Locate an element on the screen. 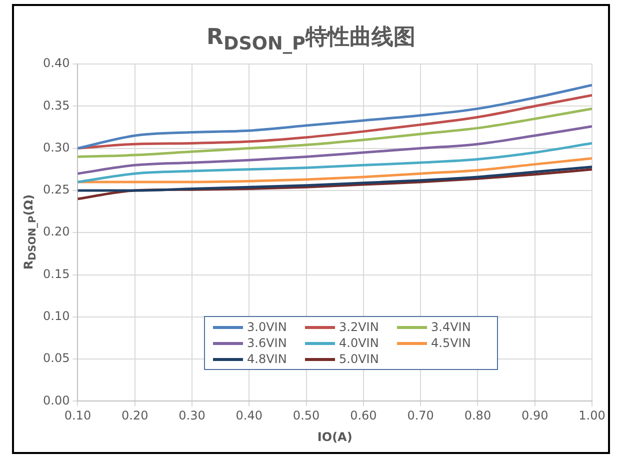 This screenshot has height=461, width=622. y-tick-label: 0.35 is located at coordinates (56, 105).